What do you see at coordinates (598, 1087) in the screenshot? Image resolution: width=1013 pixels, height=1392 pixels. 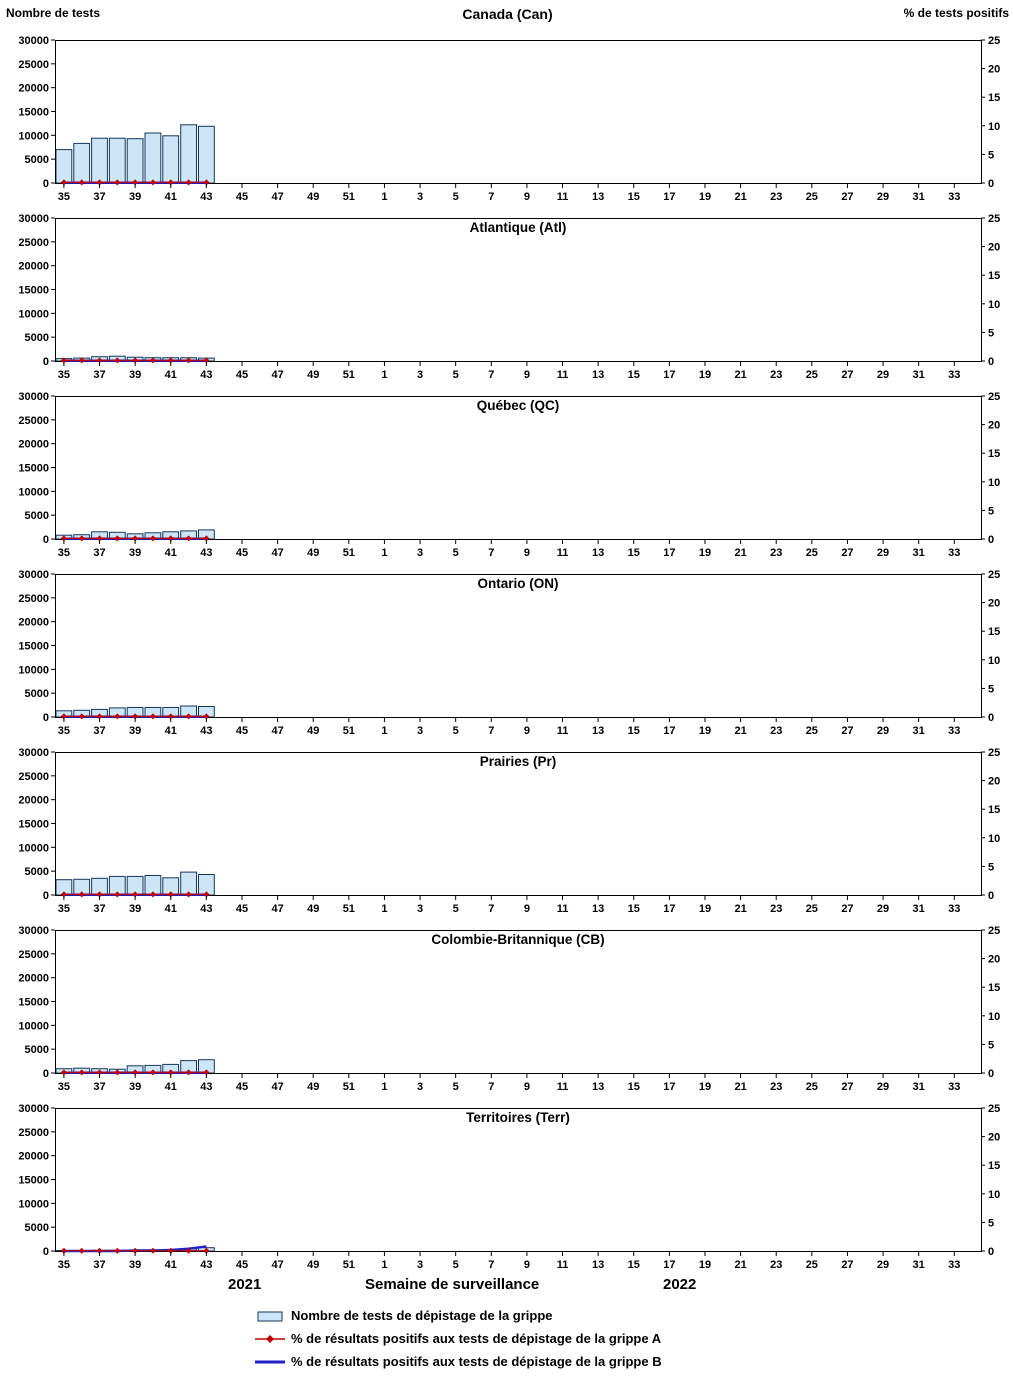 I see `week-tick-label: 13` at bounding box center [598, 1087].